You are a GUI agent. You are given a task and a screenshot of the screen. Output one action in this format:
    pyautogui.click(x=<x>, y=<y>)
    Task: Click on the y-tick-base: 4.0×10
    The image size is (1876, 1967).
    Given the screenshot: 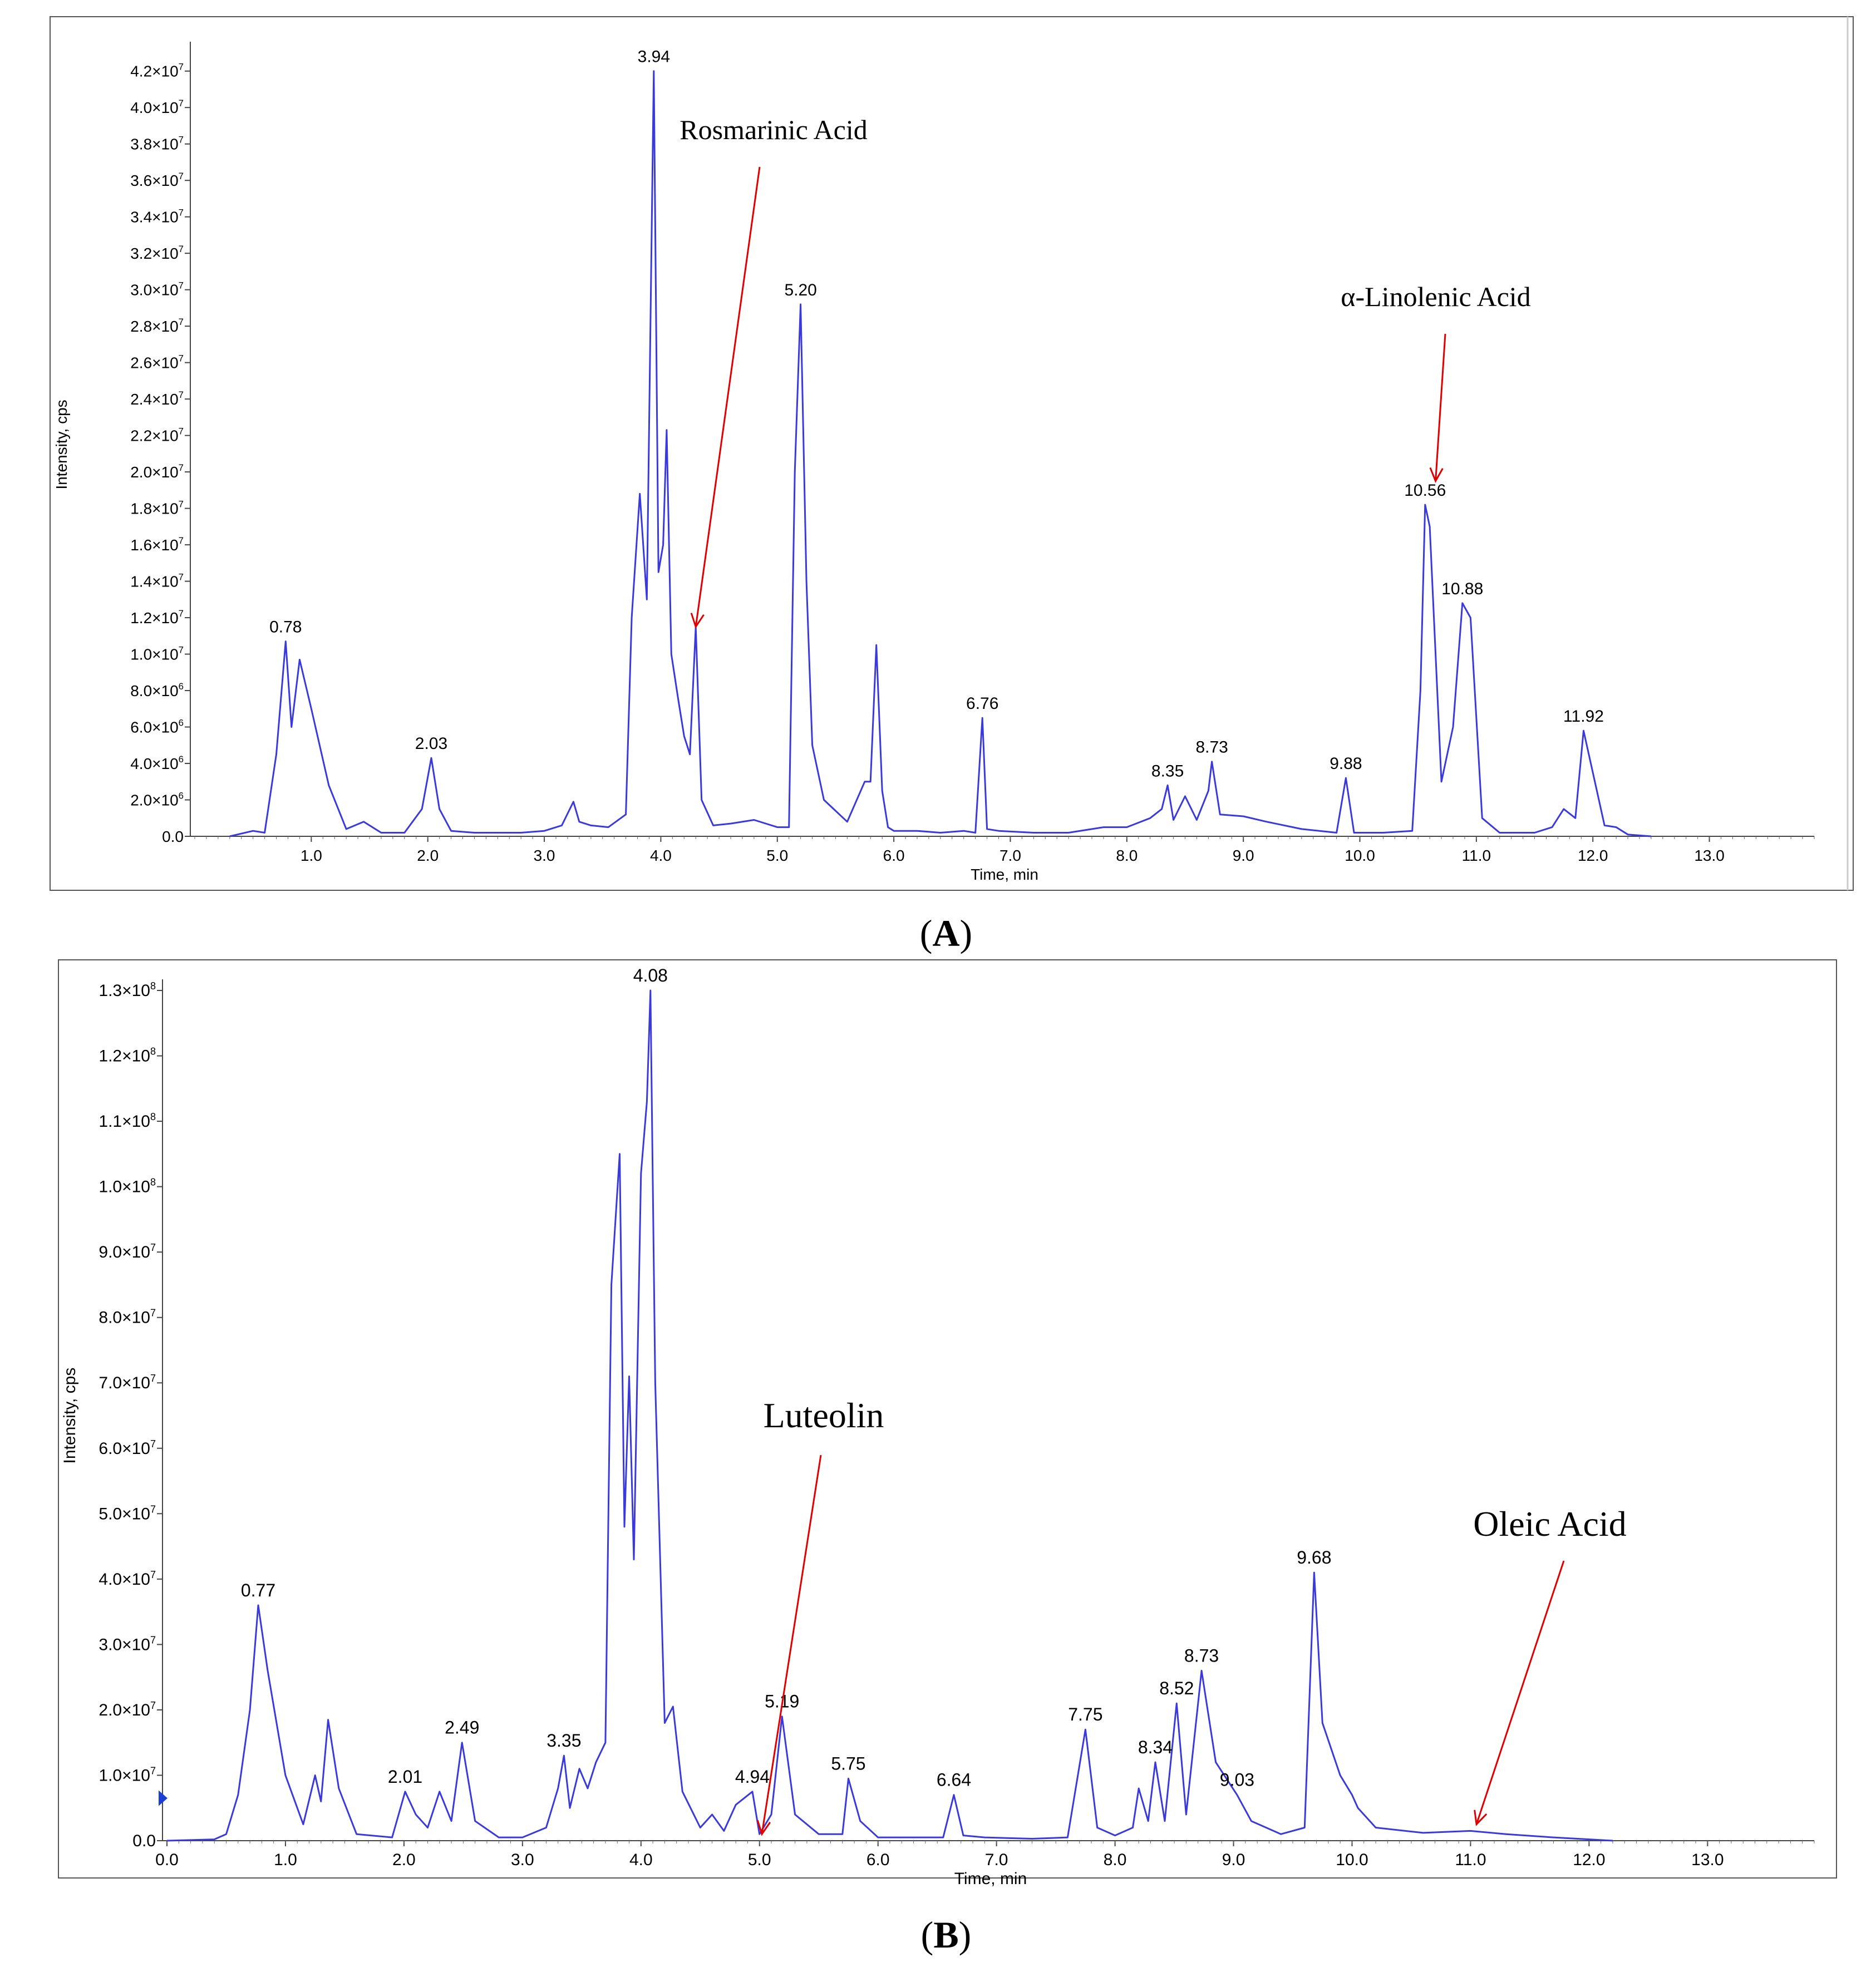 What is the action you would take?
    pyautogui.click(x=124, y=1580)
    